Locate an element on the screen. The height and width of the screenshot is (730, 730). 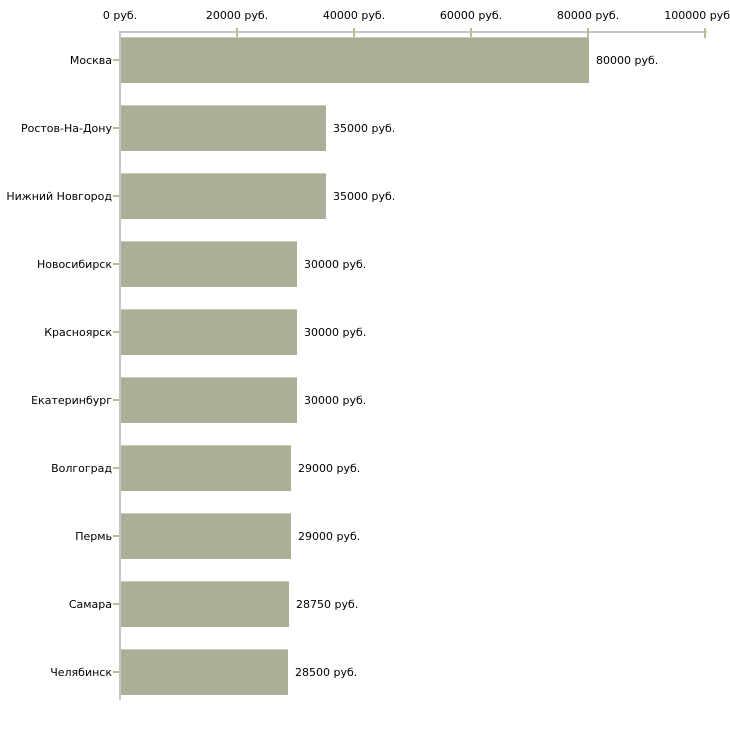
category-label: Самара is located at coordinates (90, 604).